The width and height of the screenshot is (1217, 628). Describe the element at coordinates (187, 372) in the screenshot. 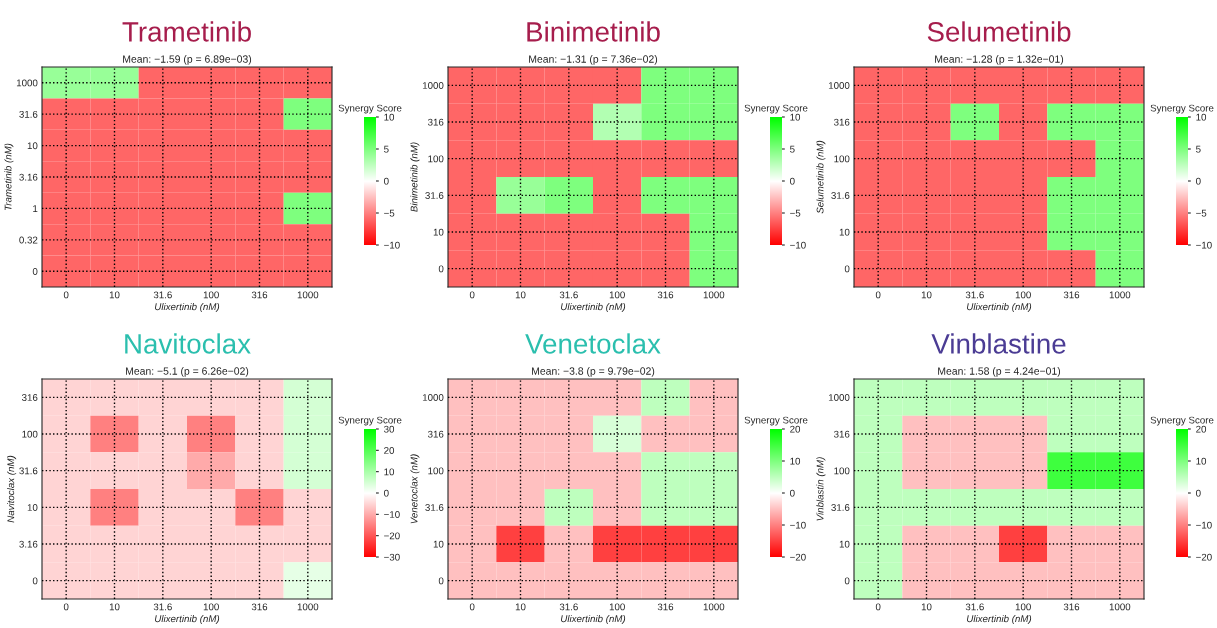

I see `chart-subtitle: Mean: −5.1 (p = 6.26e−02)` at that location.